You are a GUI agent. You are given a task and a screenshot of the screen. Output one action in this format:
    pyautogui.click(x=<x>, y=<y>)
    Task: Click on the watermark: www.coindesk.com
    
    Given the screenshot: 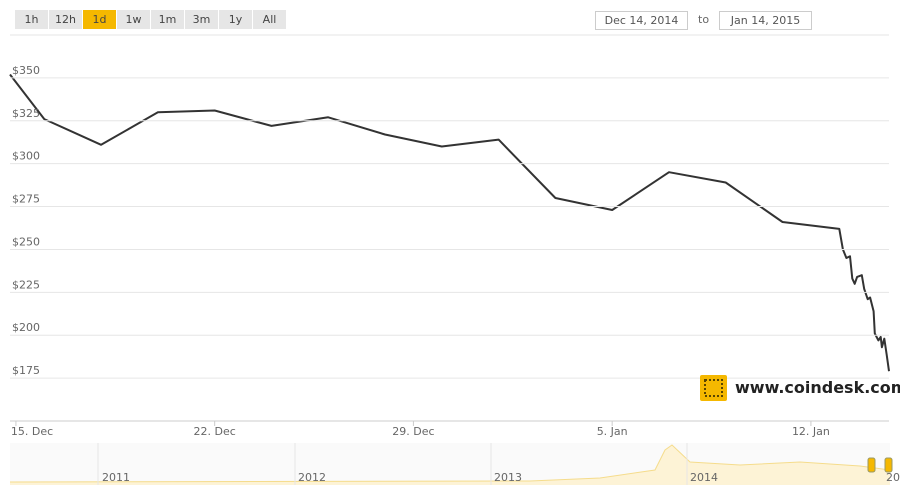 What is the action you would take?
    pyautogui.click(x=817, y=387)
    